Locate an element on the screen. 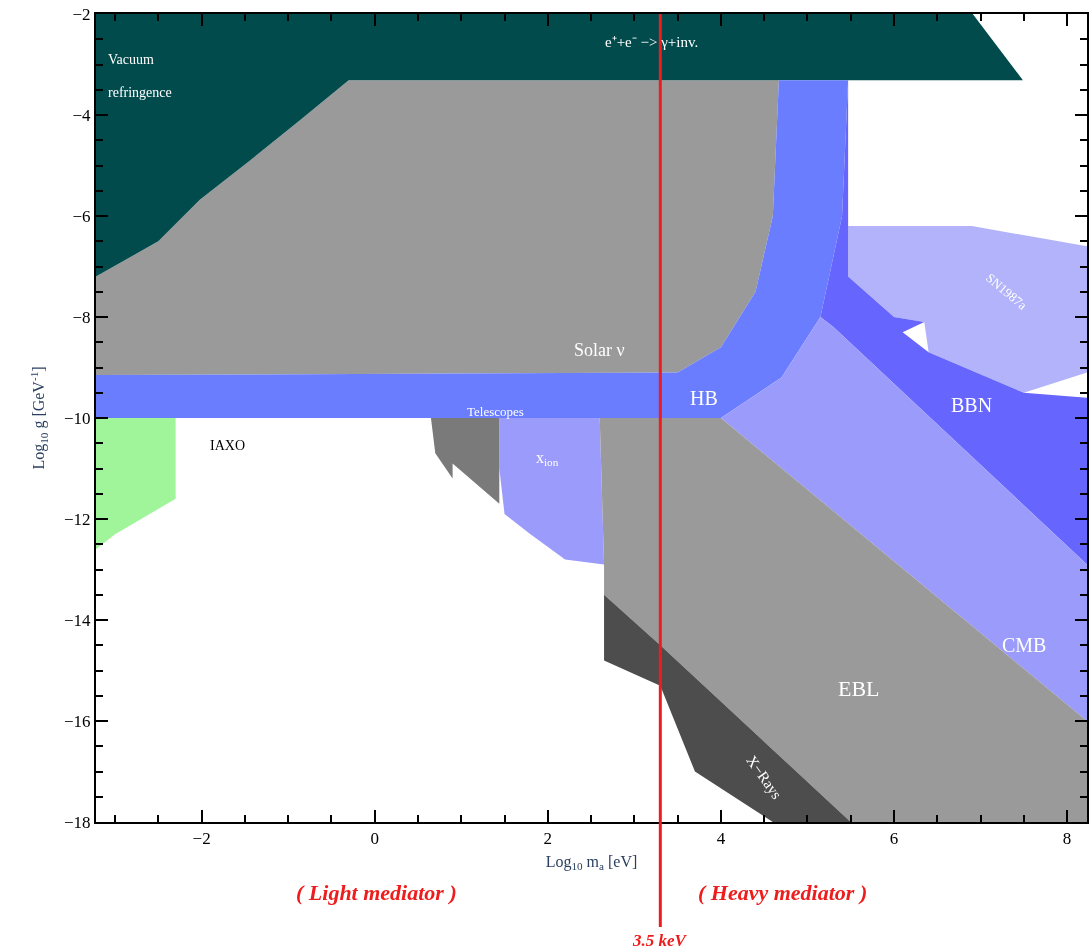  y-tick-label: −16 is located at coordinates (77, 721).